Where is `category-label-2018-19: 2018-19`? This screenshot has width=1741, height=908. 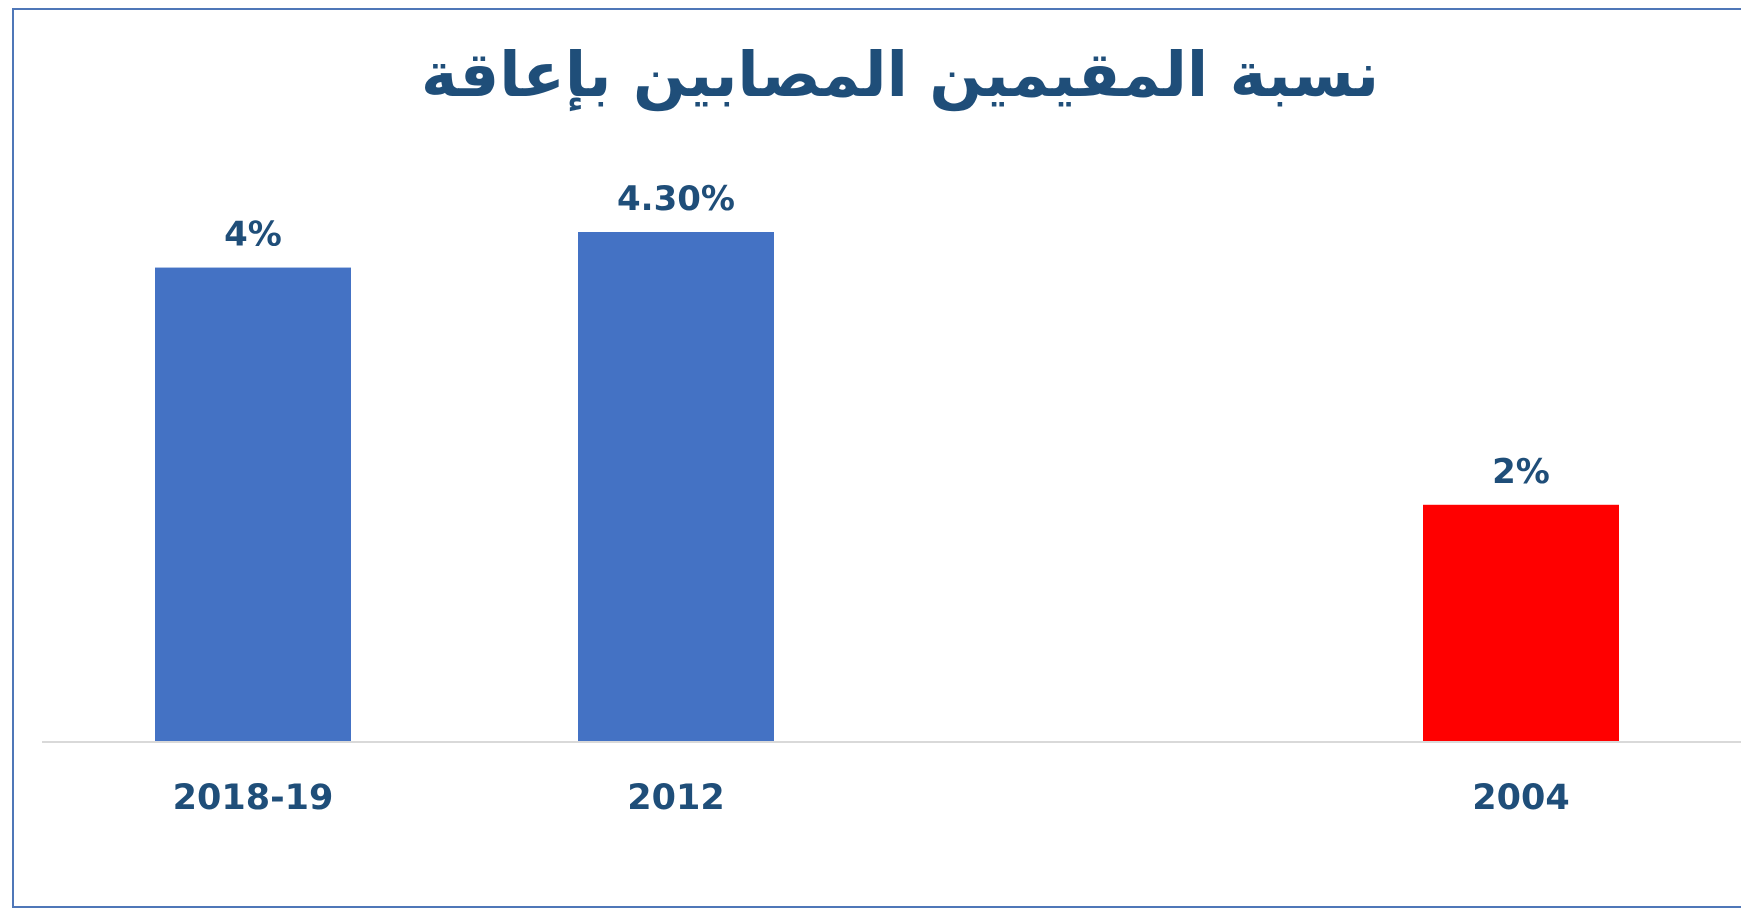
category-label-2018-19: 2018-19 is located at coordinates (253, 798).